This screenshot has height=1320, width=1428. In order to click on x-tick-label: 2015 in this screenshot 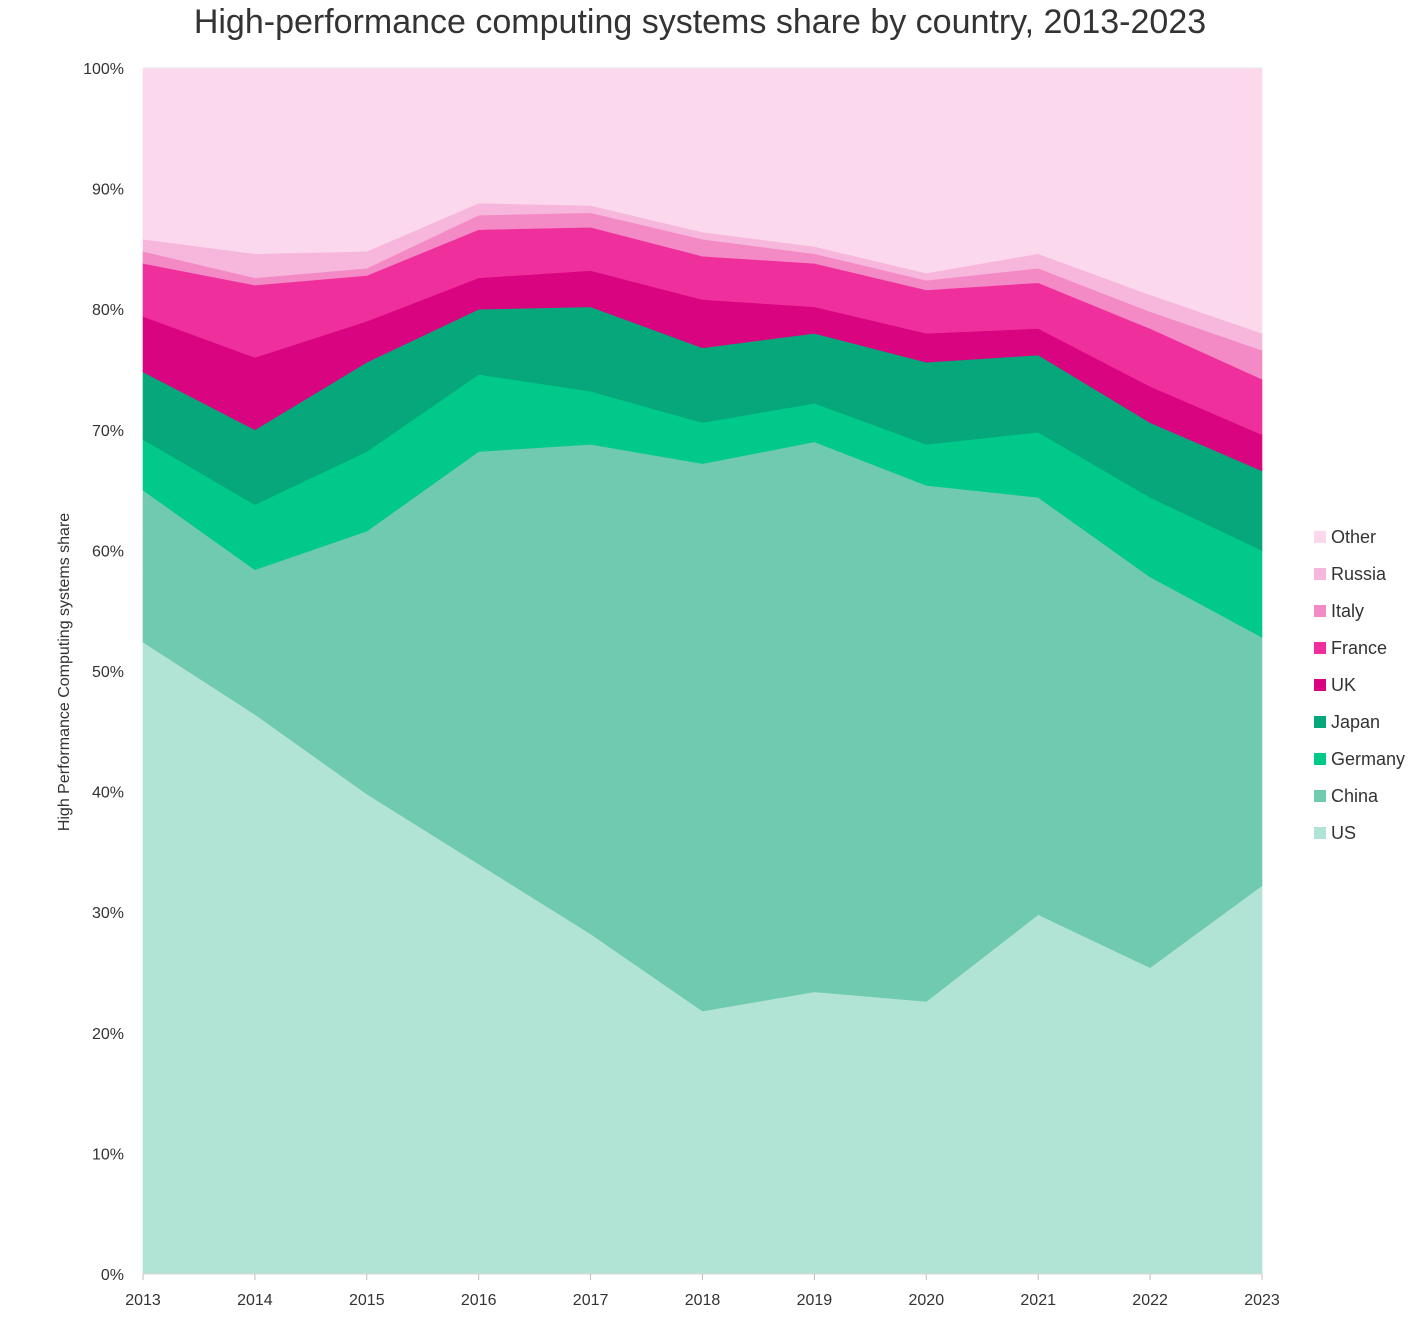, I will do `click(367, 1300)`.